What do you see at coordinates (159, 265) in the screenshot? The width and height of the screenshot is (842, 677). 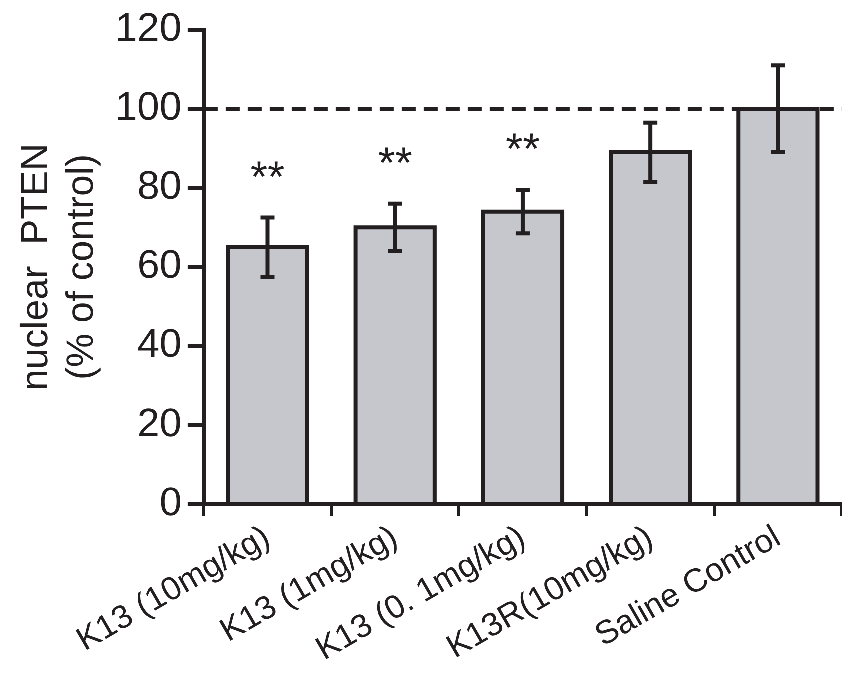 I see `y-tick-label: 60` at bounding box center [159, 265].